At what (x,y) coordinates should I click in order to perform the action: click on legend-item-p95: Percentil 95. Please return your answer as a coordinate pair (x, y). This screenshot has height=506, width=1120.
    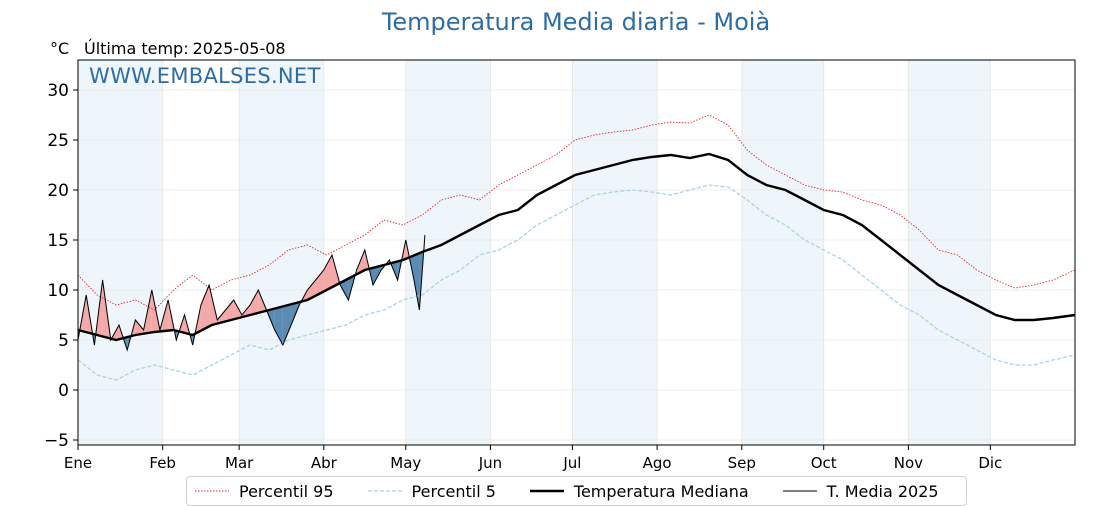
    Looking at the image, I should click on (263, 491).